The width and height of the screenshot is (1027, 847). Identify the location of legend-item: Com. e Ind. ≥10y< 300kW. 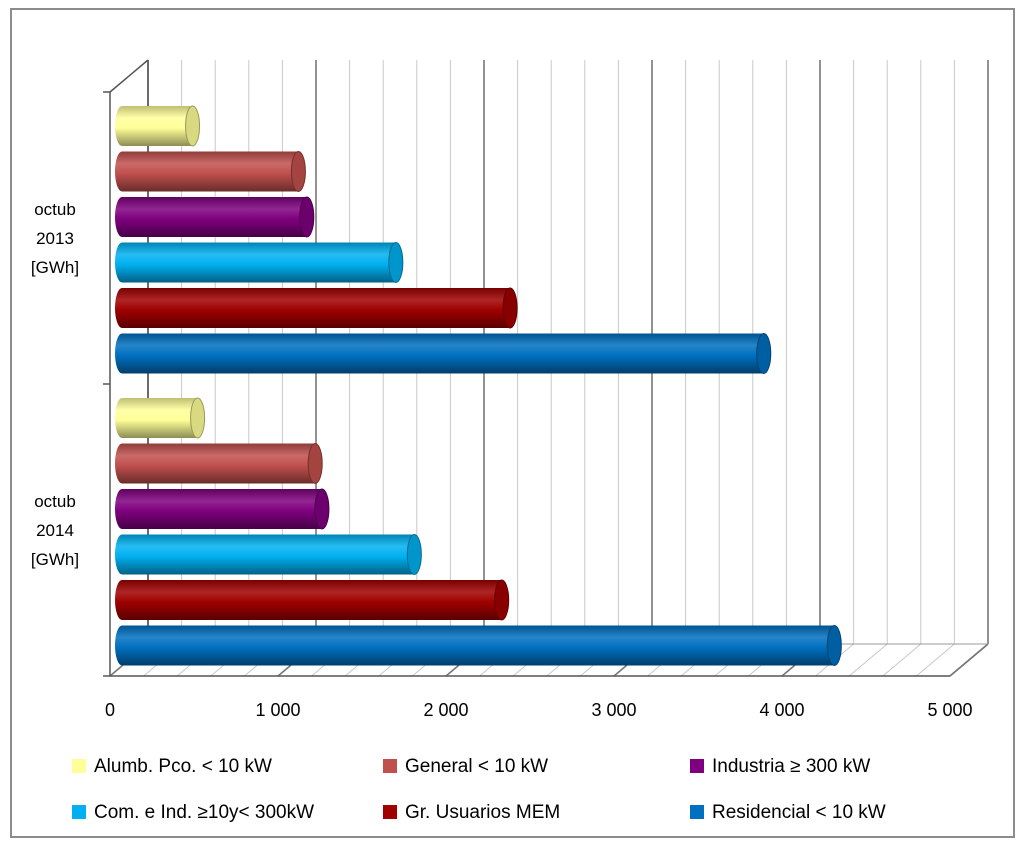
(193, 812).